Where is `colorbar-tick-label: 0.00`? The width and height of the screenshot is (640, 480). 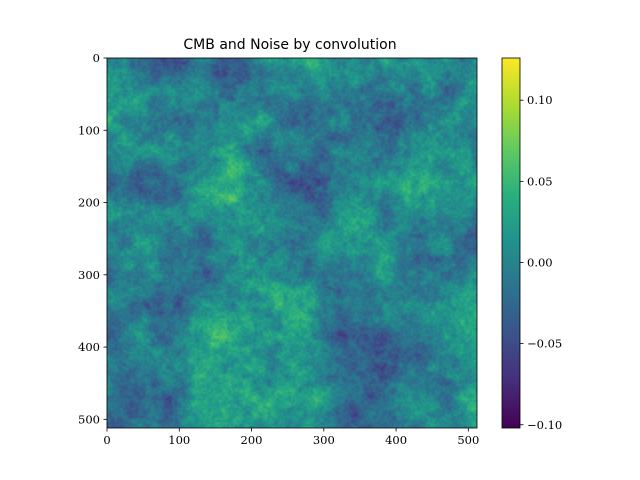
colorbar-tick-label: 0.00 is located at coordinates (540, 262).